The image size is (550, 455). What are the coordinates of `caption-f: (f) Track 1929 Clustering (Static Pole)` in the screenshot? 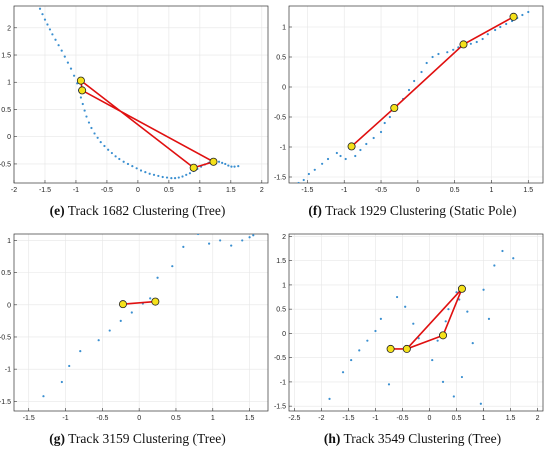 It's located at (412, 211).